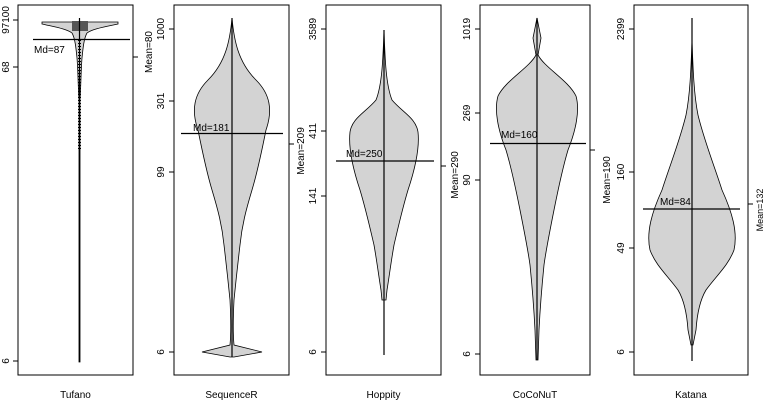  What do you see at coordinates (455, 175) in the screenshot?
I see `mean-label: Mean=290` at bounding box center [455, 175].